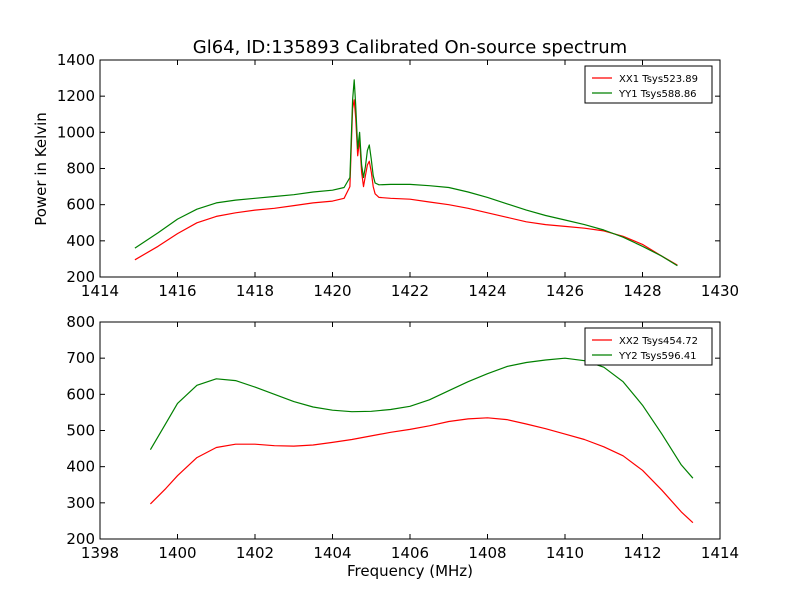  Describe the element at coordinates (658, 79) in the screenshot. I see `legend-label: XX1 Tsys523.89` at that location.